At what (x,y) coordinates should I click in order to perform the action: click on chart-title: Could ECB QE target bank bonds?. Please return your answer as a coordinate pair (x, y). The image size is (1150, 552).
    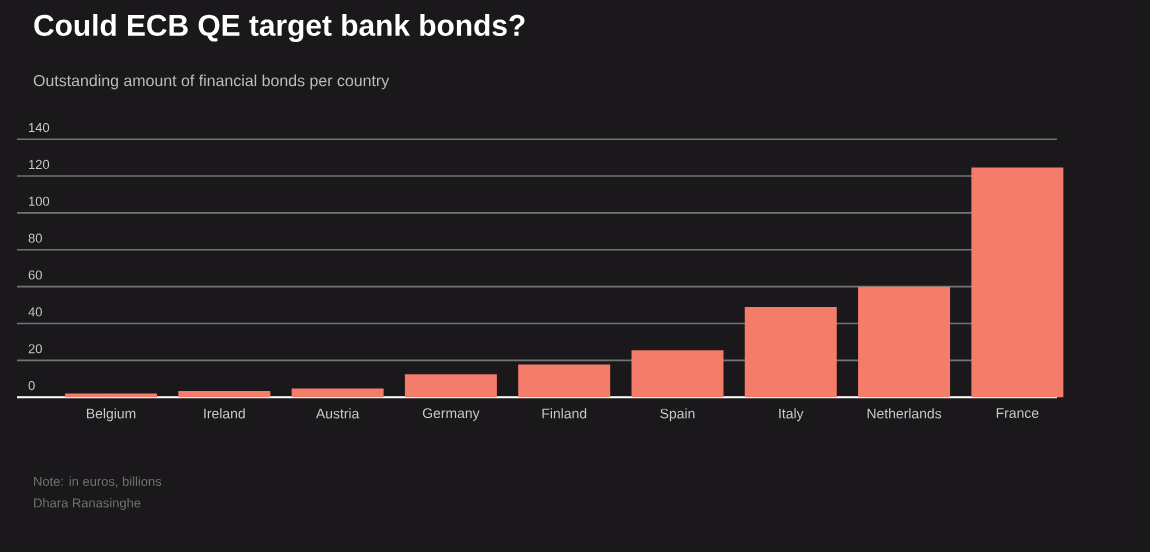
    Looking at the image, I should click on (279, 28).